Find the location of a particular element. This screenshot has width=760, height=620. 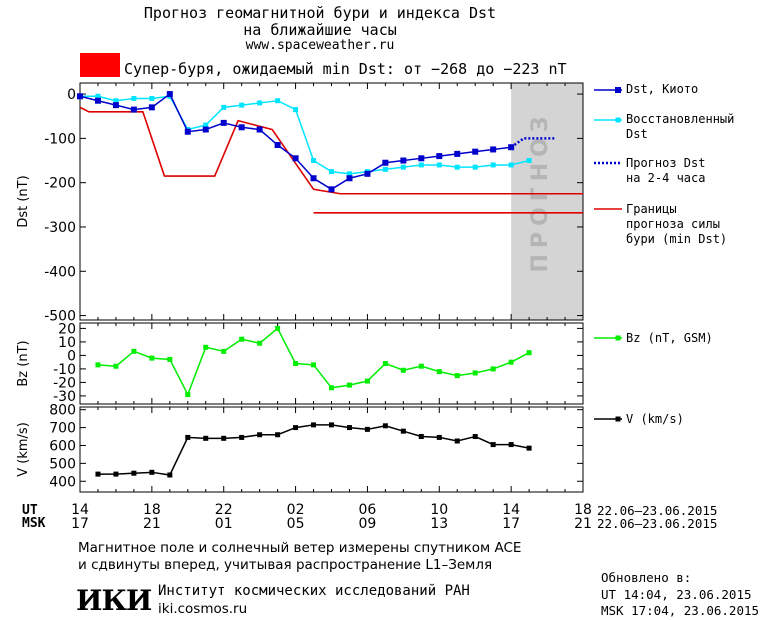

iki-logo: ИКИ is located at coordinates (114, 600).